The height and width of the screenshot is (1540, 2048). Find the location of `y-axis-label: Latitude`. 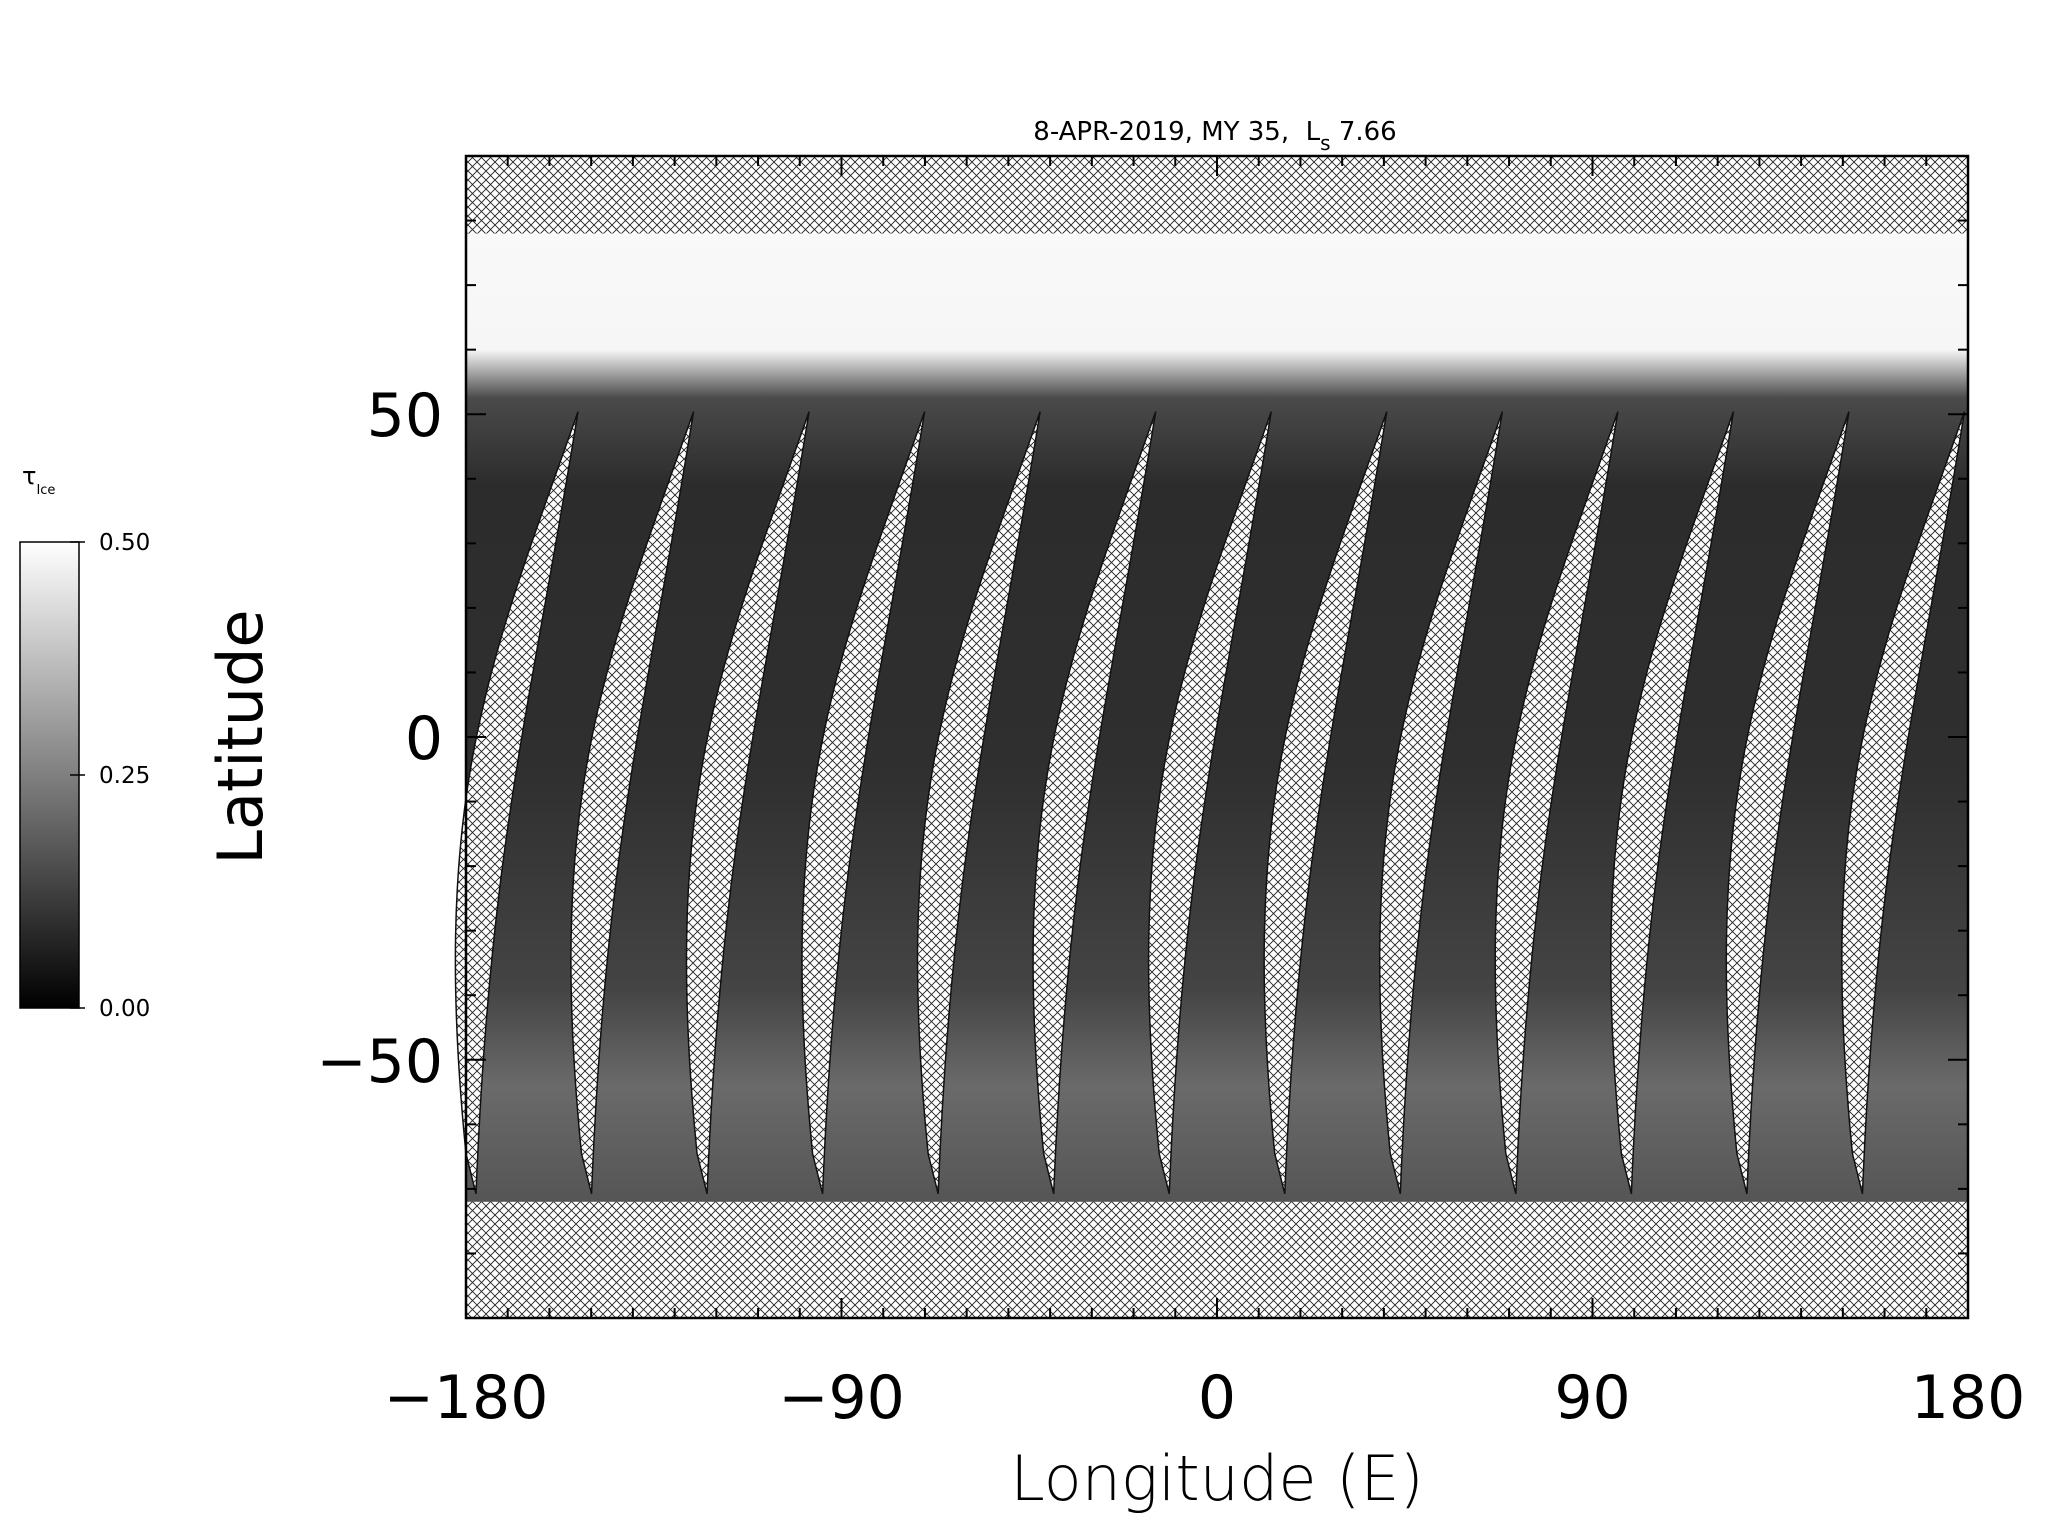

y-axis-label: Latitude is located at coordinates (240, 736).